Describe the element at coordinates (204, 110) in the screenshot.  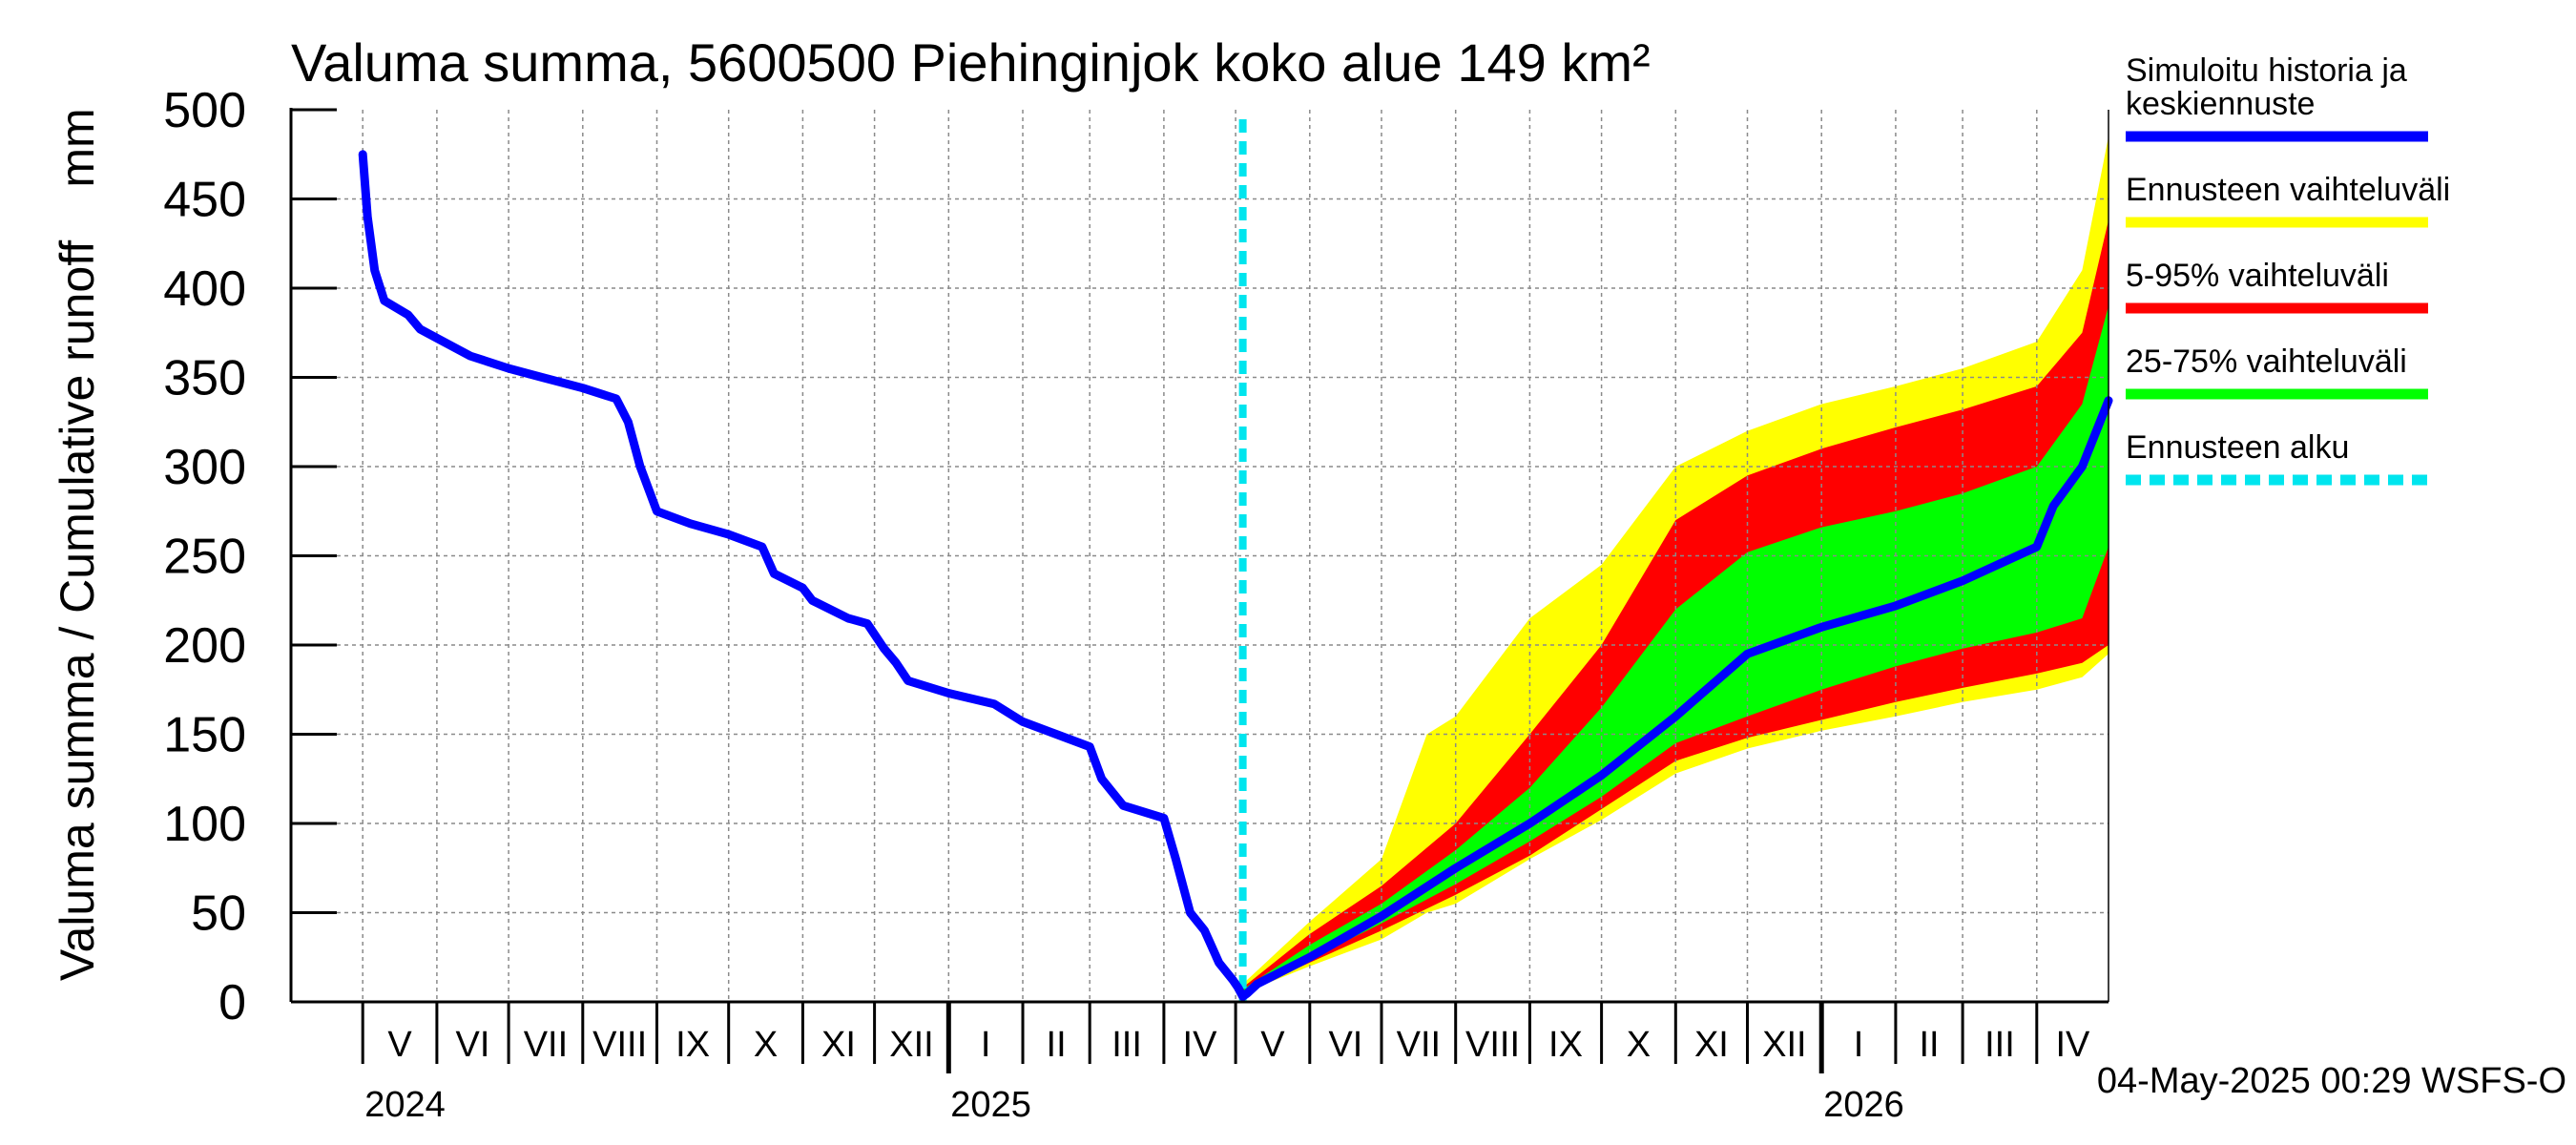
I see `y-tick-label: 500` at that location.